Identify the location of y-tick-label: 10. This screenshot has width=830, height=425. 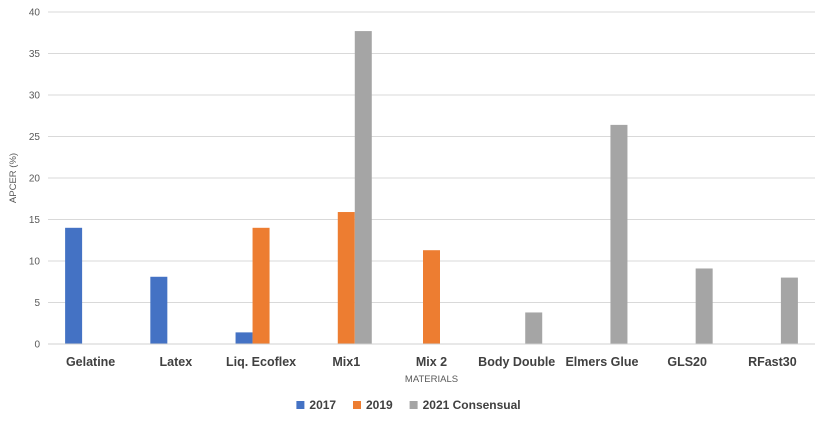
(35, 262).